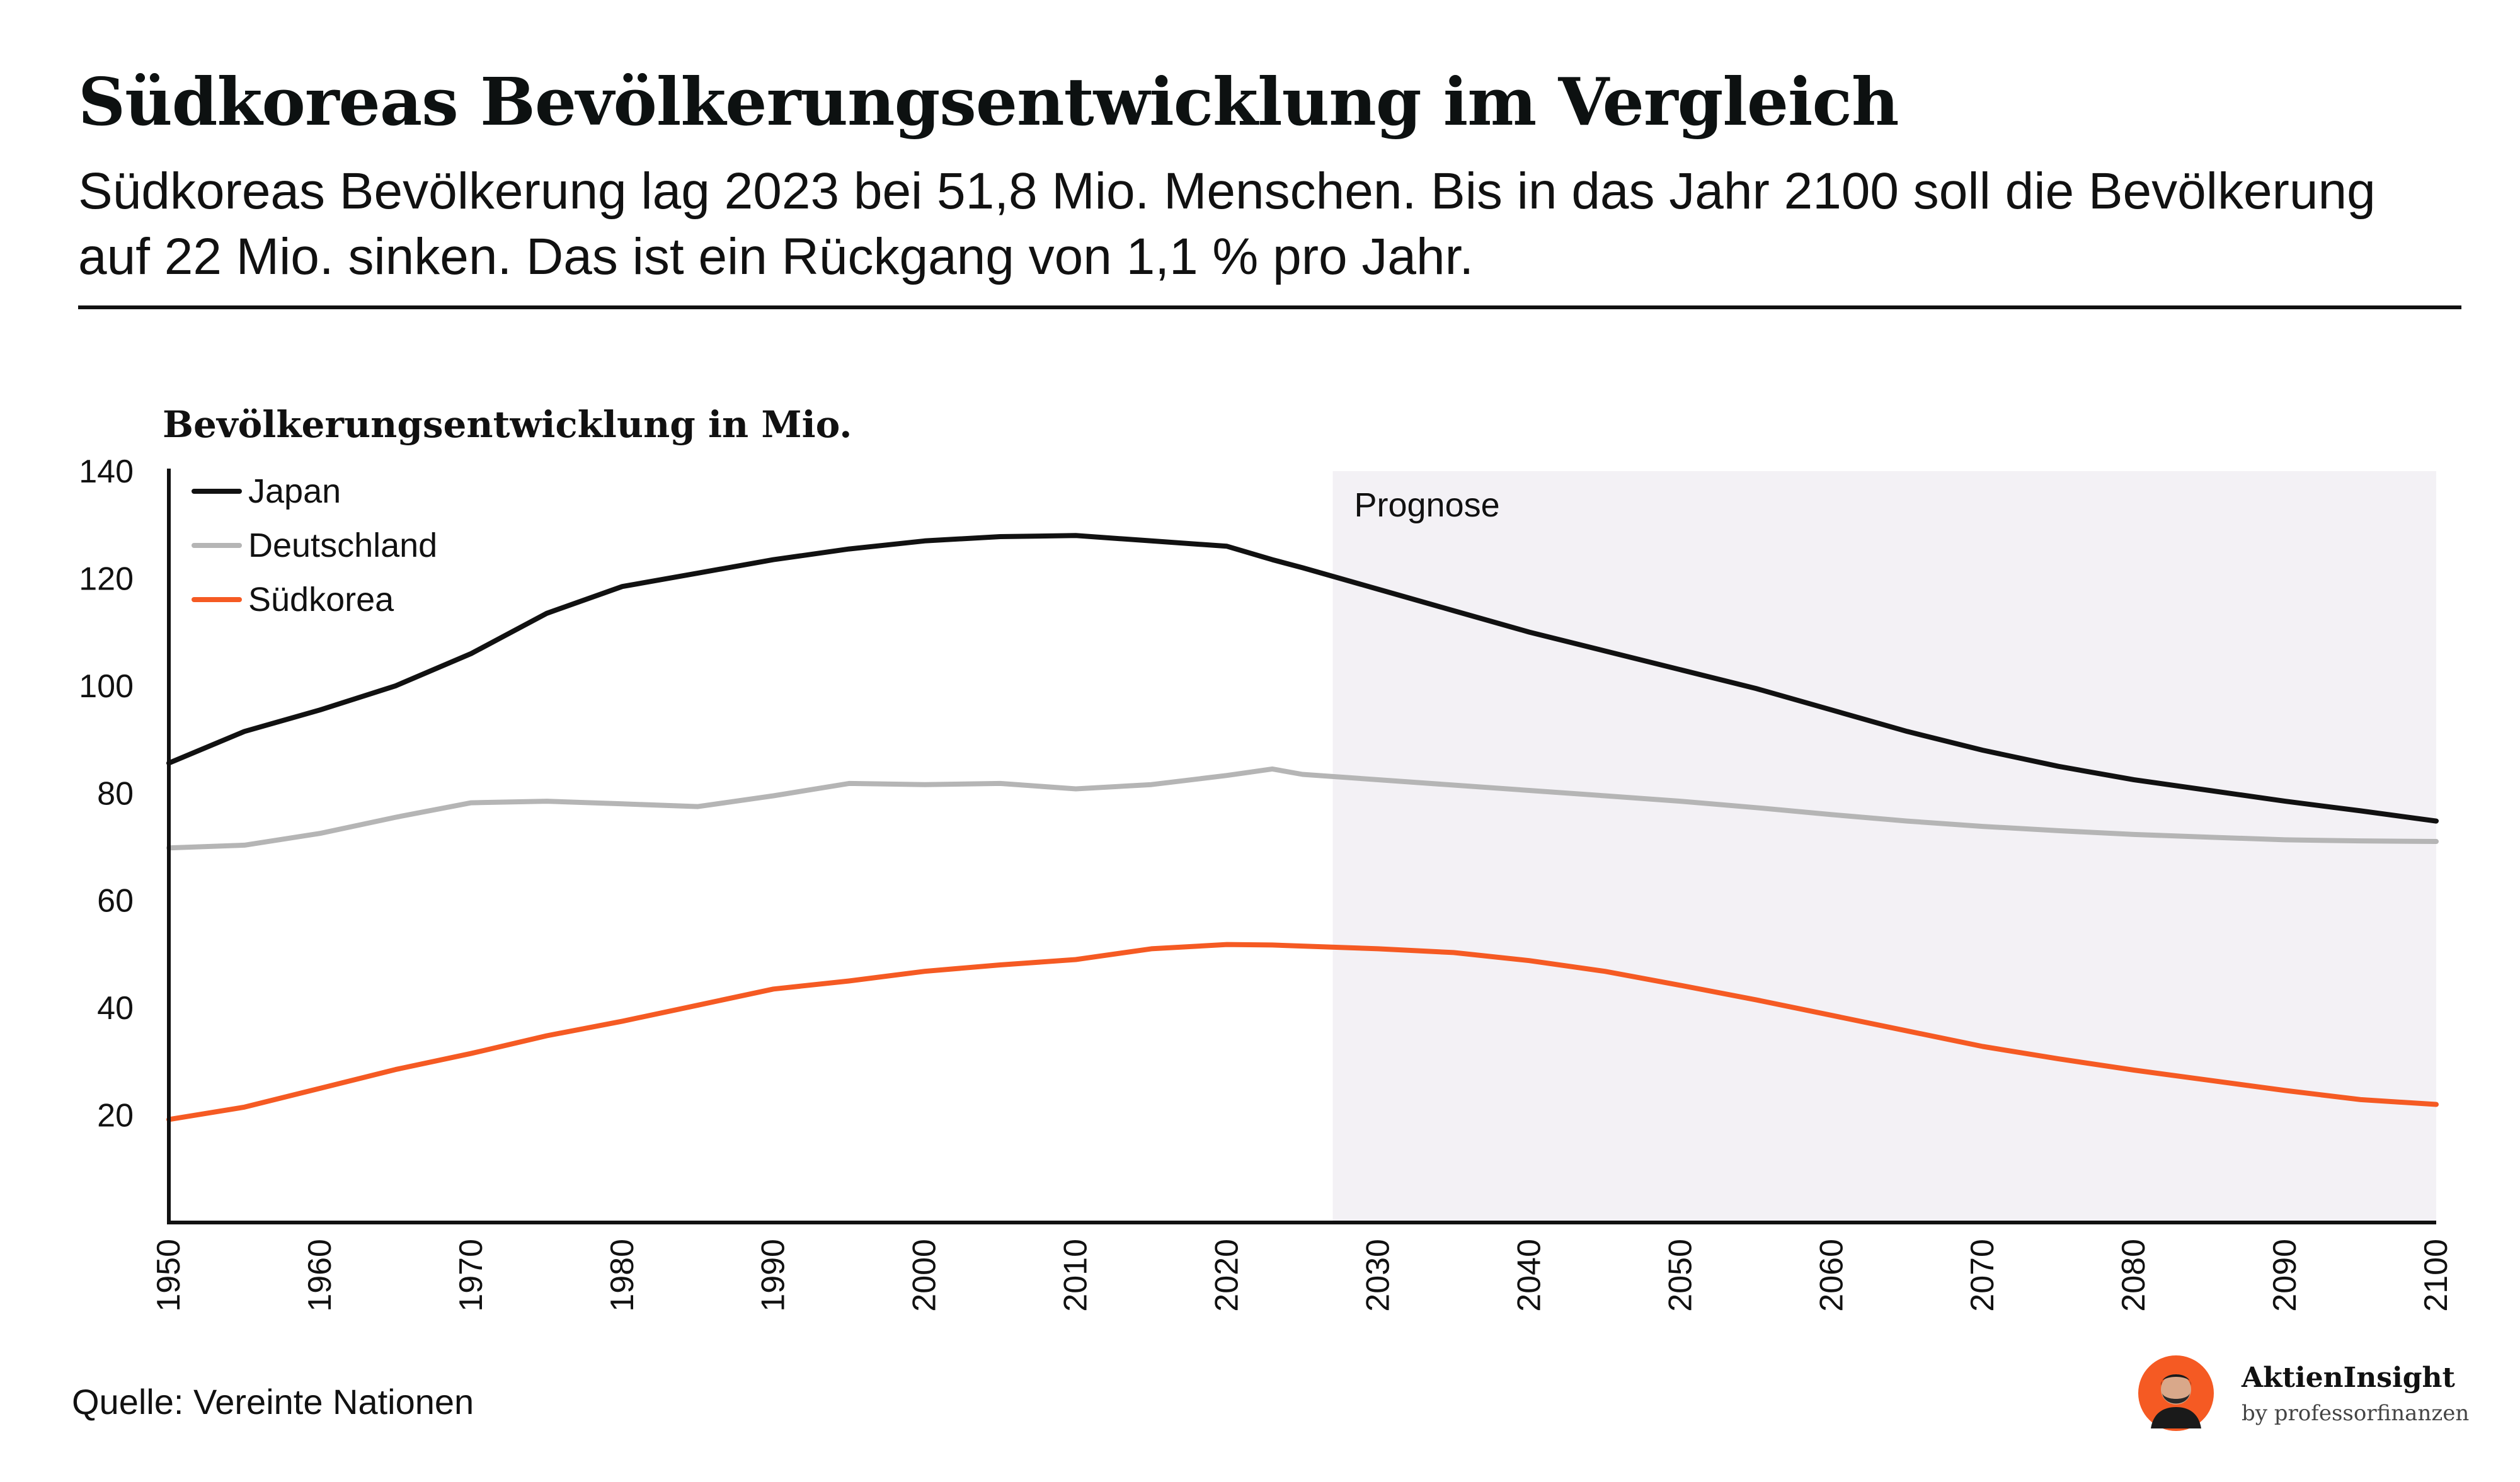  I want to click on x-tick-label: 2020, so click(1227, 1275).